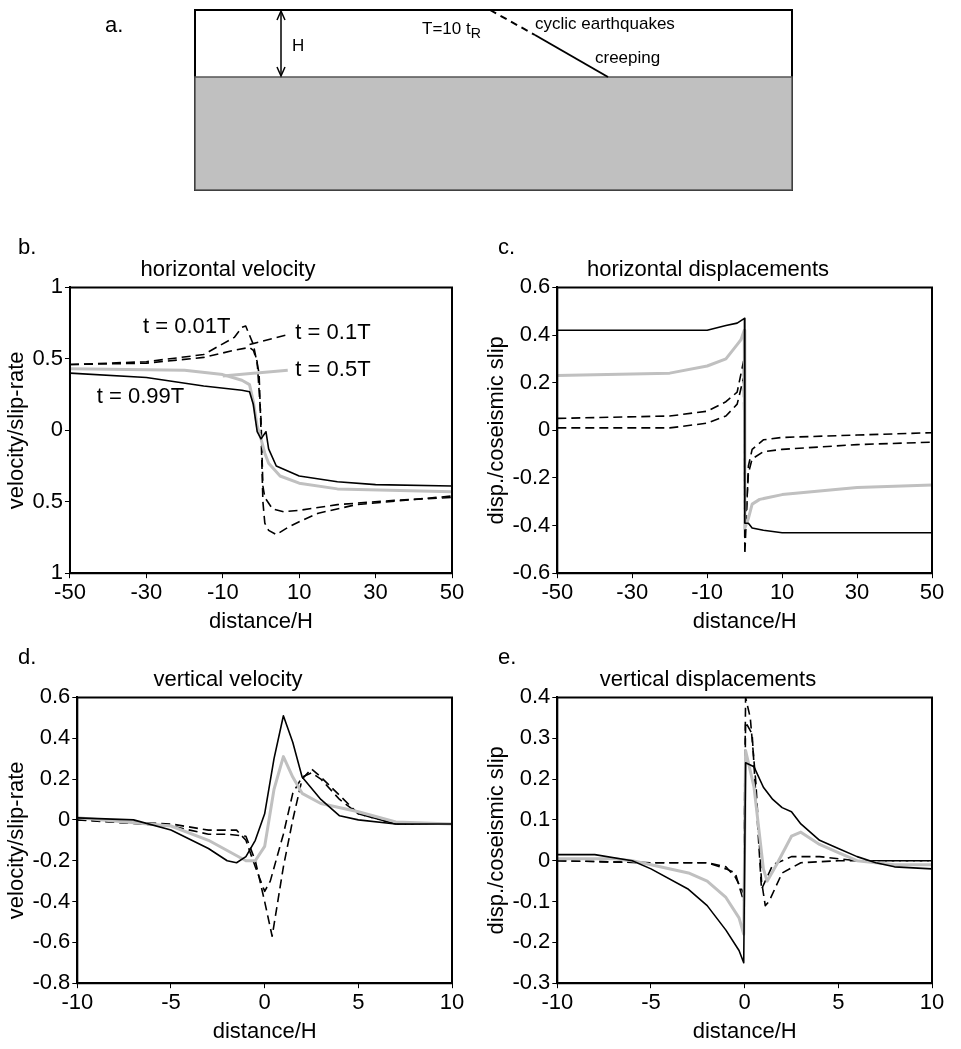 This screenshot has height=1049, width=961. Describe the element at coordinates (140, 396) in the screenshot. I see `series-label: t = 0.99T` at that location.